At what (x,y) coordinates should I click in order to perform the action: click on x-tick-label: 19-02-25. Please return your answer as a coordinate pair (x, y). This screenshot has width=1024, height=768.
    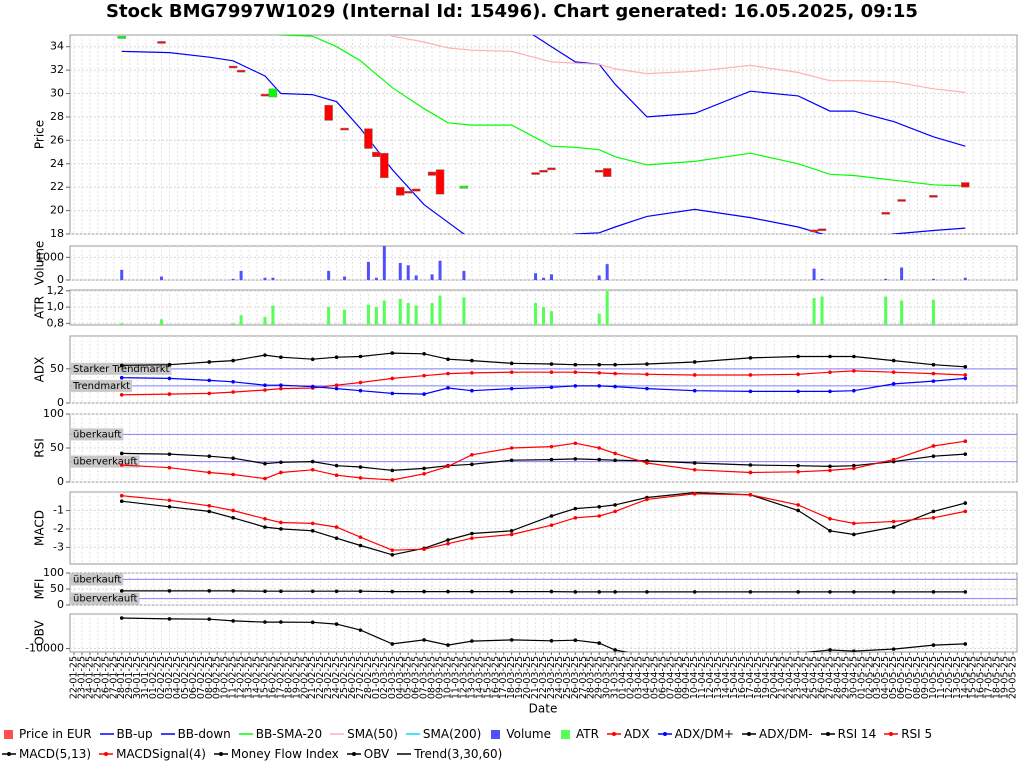
    Looking at the image, I should click on (296, 677).